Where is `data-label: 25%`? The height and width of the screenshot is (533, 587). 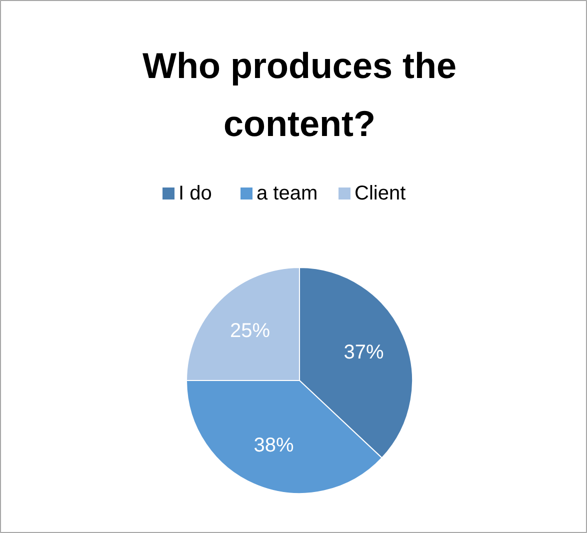 data-label: 25% is located at coordinates (250, 331).